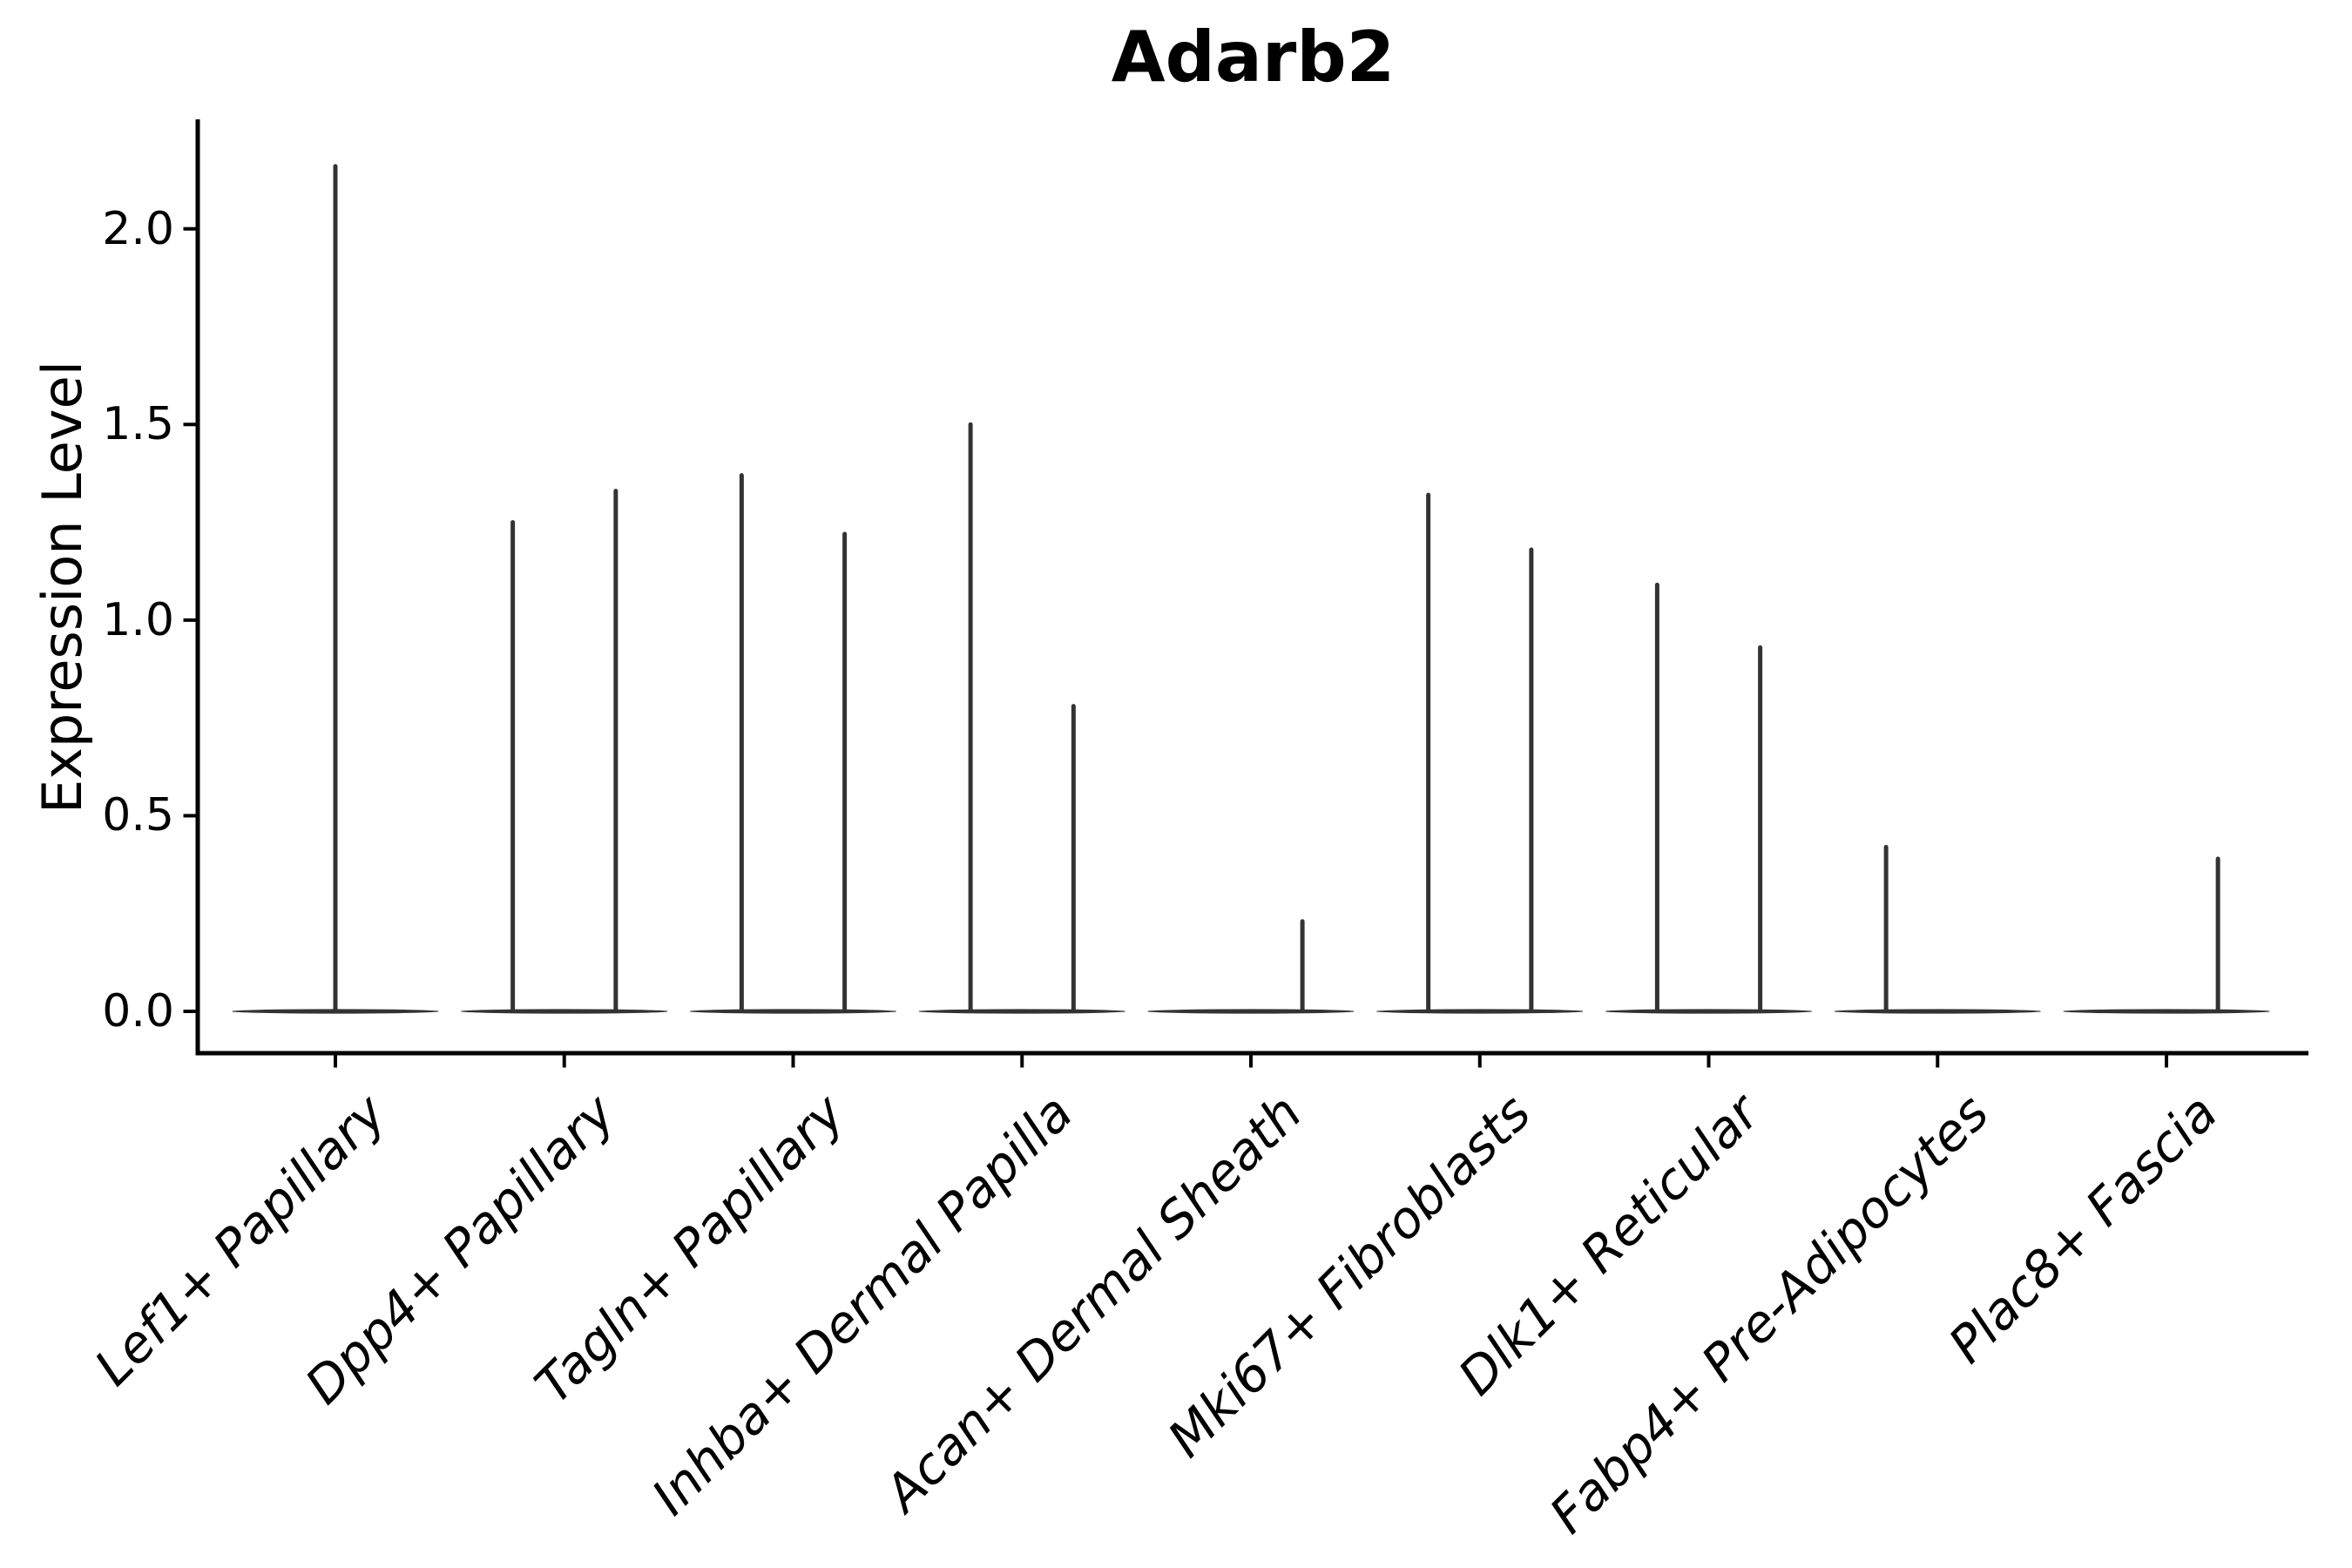  I want to click on y-tick-label: 2.0, so click(138, 228).